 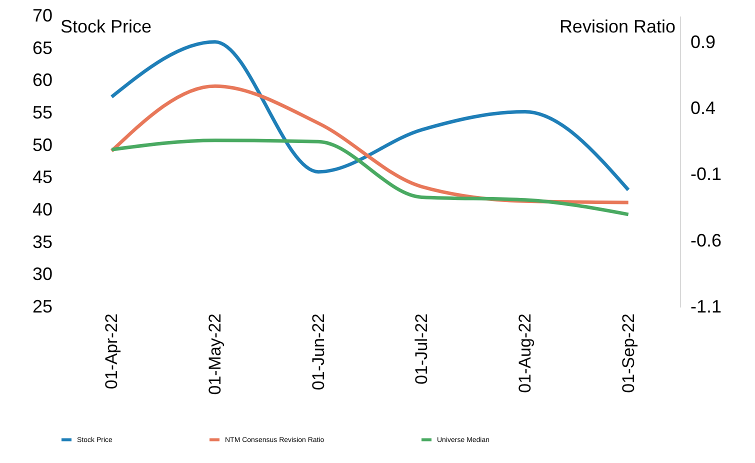 What do you see at coordinates (525, 353) in the screenshot?
I see `x-tick-label: 01-Aug-22` at bounding box center [525, 353].